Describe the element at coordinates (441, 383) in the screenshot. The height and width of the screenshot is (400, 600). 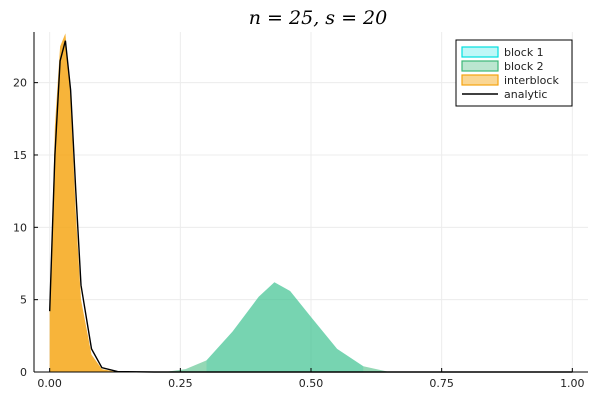
I see `x-tick-label: 0.75` at that location.